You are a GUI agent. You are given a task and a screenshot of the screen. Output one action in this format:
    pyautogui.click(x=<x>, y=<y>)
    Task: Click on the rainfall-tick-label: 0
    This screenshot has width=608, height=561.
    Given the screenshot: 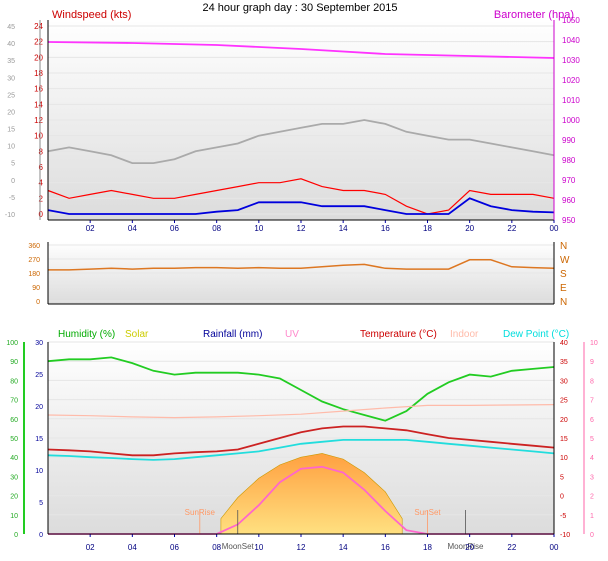 What is the action you would take?
    pyautogui.click(x=41, y=535)
    